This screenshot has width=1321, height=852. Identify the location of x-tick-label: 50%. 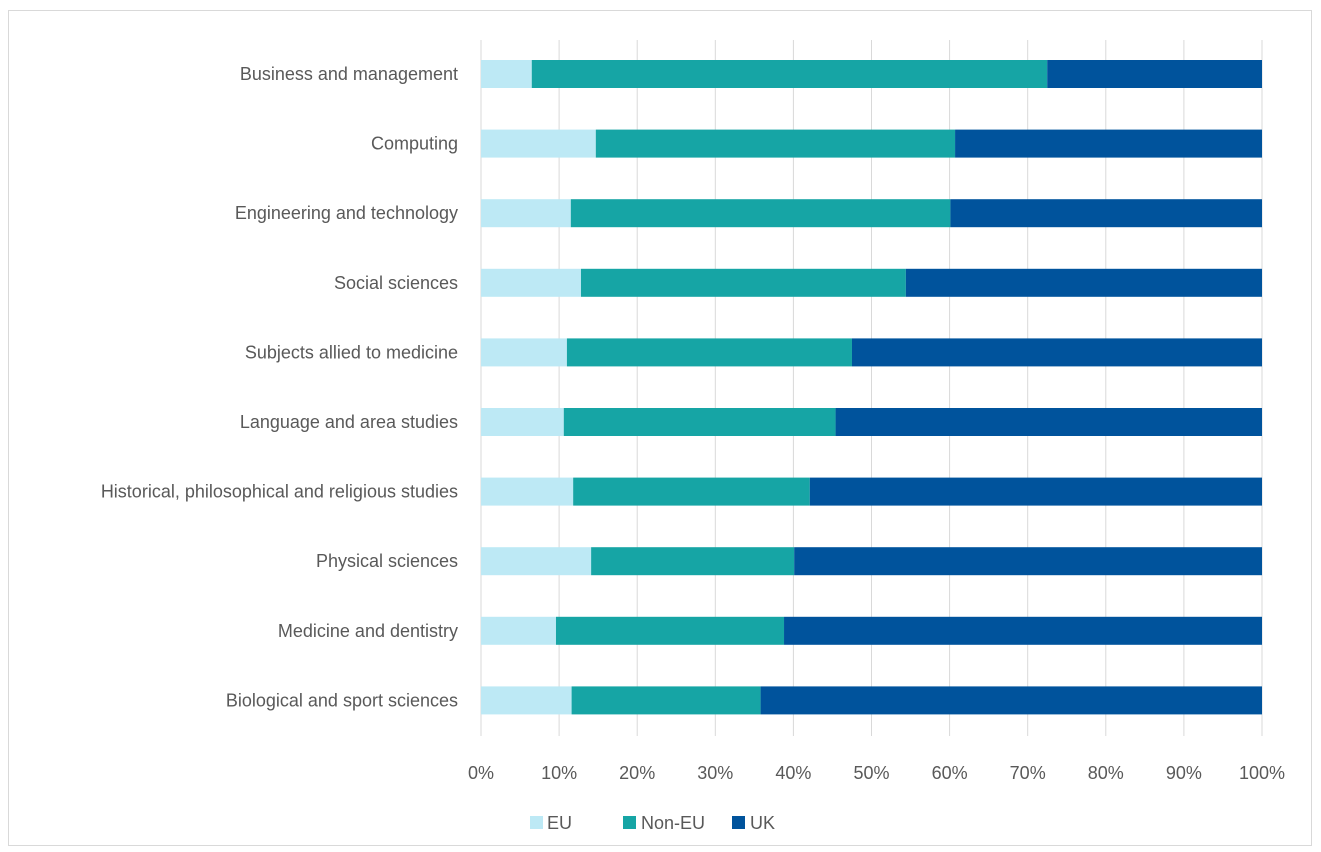
(871, 773).